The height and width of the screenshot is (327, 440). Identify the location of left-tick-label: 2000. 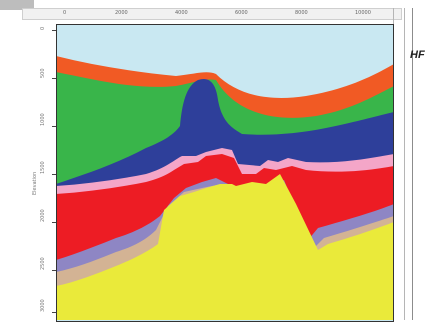
(43, 215).